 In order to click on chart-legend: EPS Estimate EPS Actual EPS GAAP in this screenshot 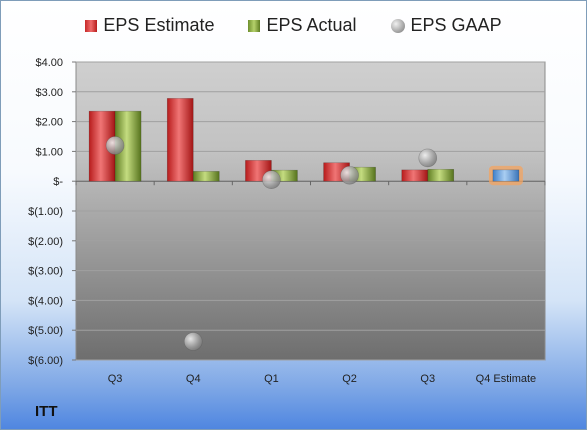, I will do `click(293, 25)`.